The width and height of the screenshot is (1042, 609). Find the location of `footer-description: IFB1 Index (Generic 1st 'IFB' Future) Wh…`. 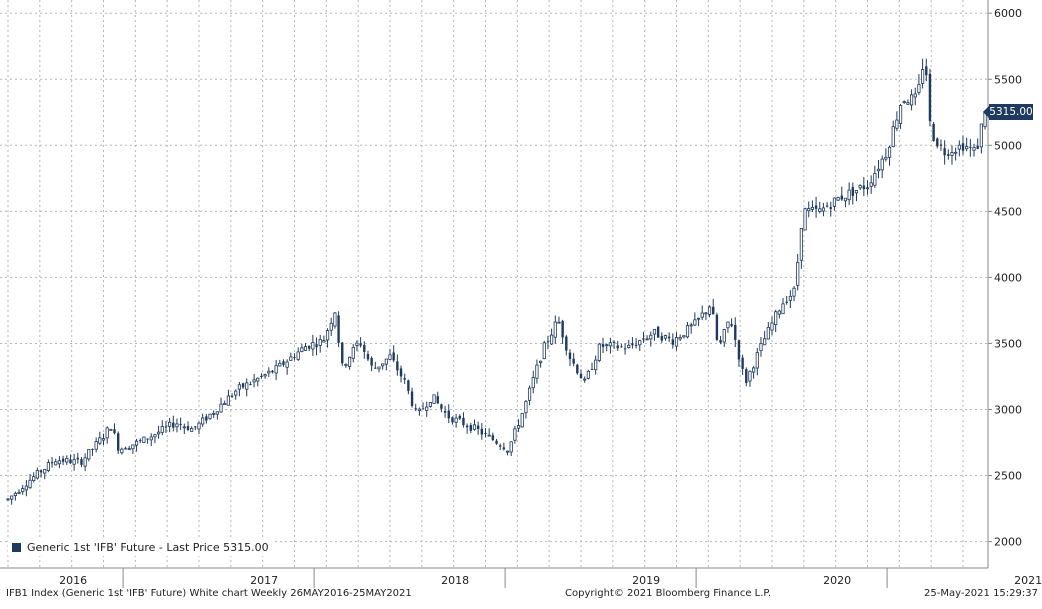

footer-description: IFB1 Index (Generic 1st 'IFB' Future) Wh… is located at coordinates (209, 593).